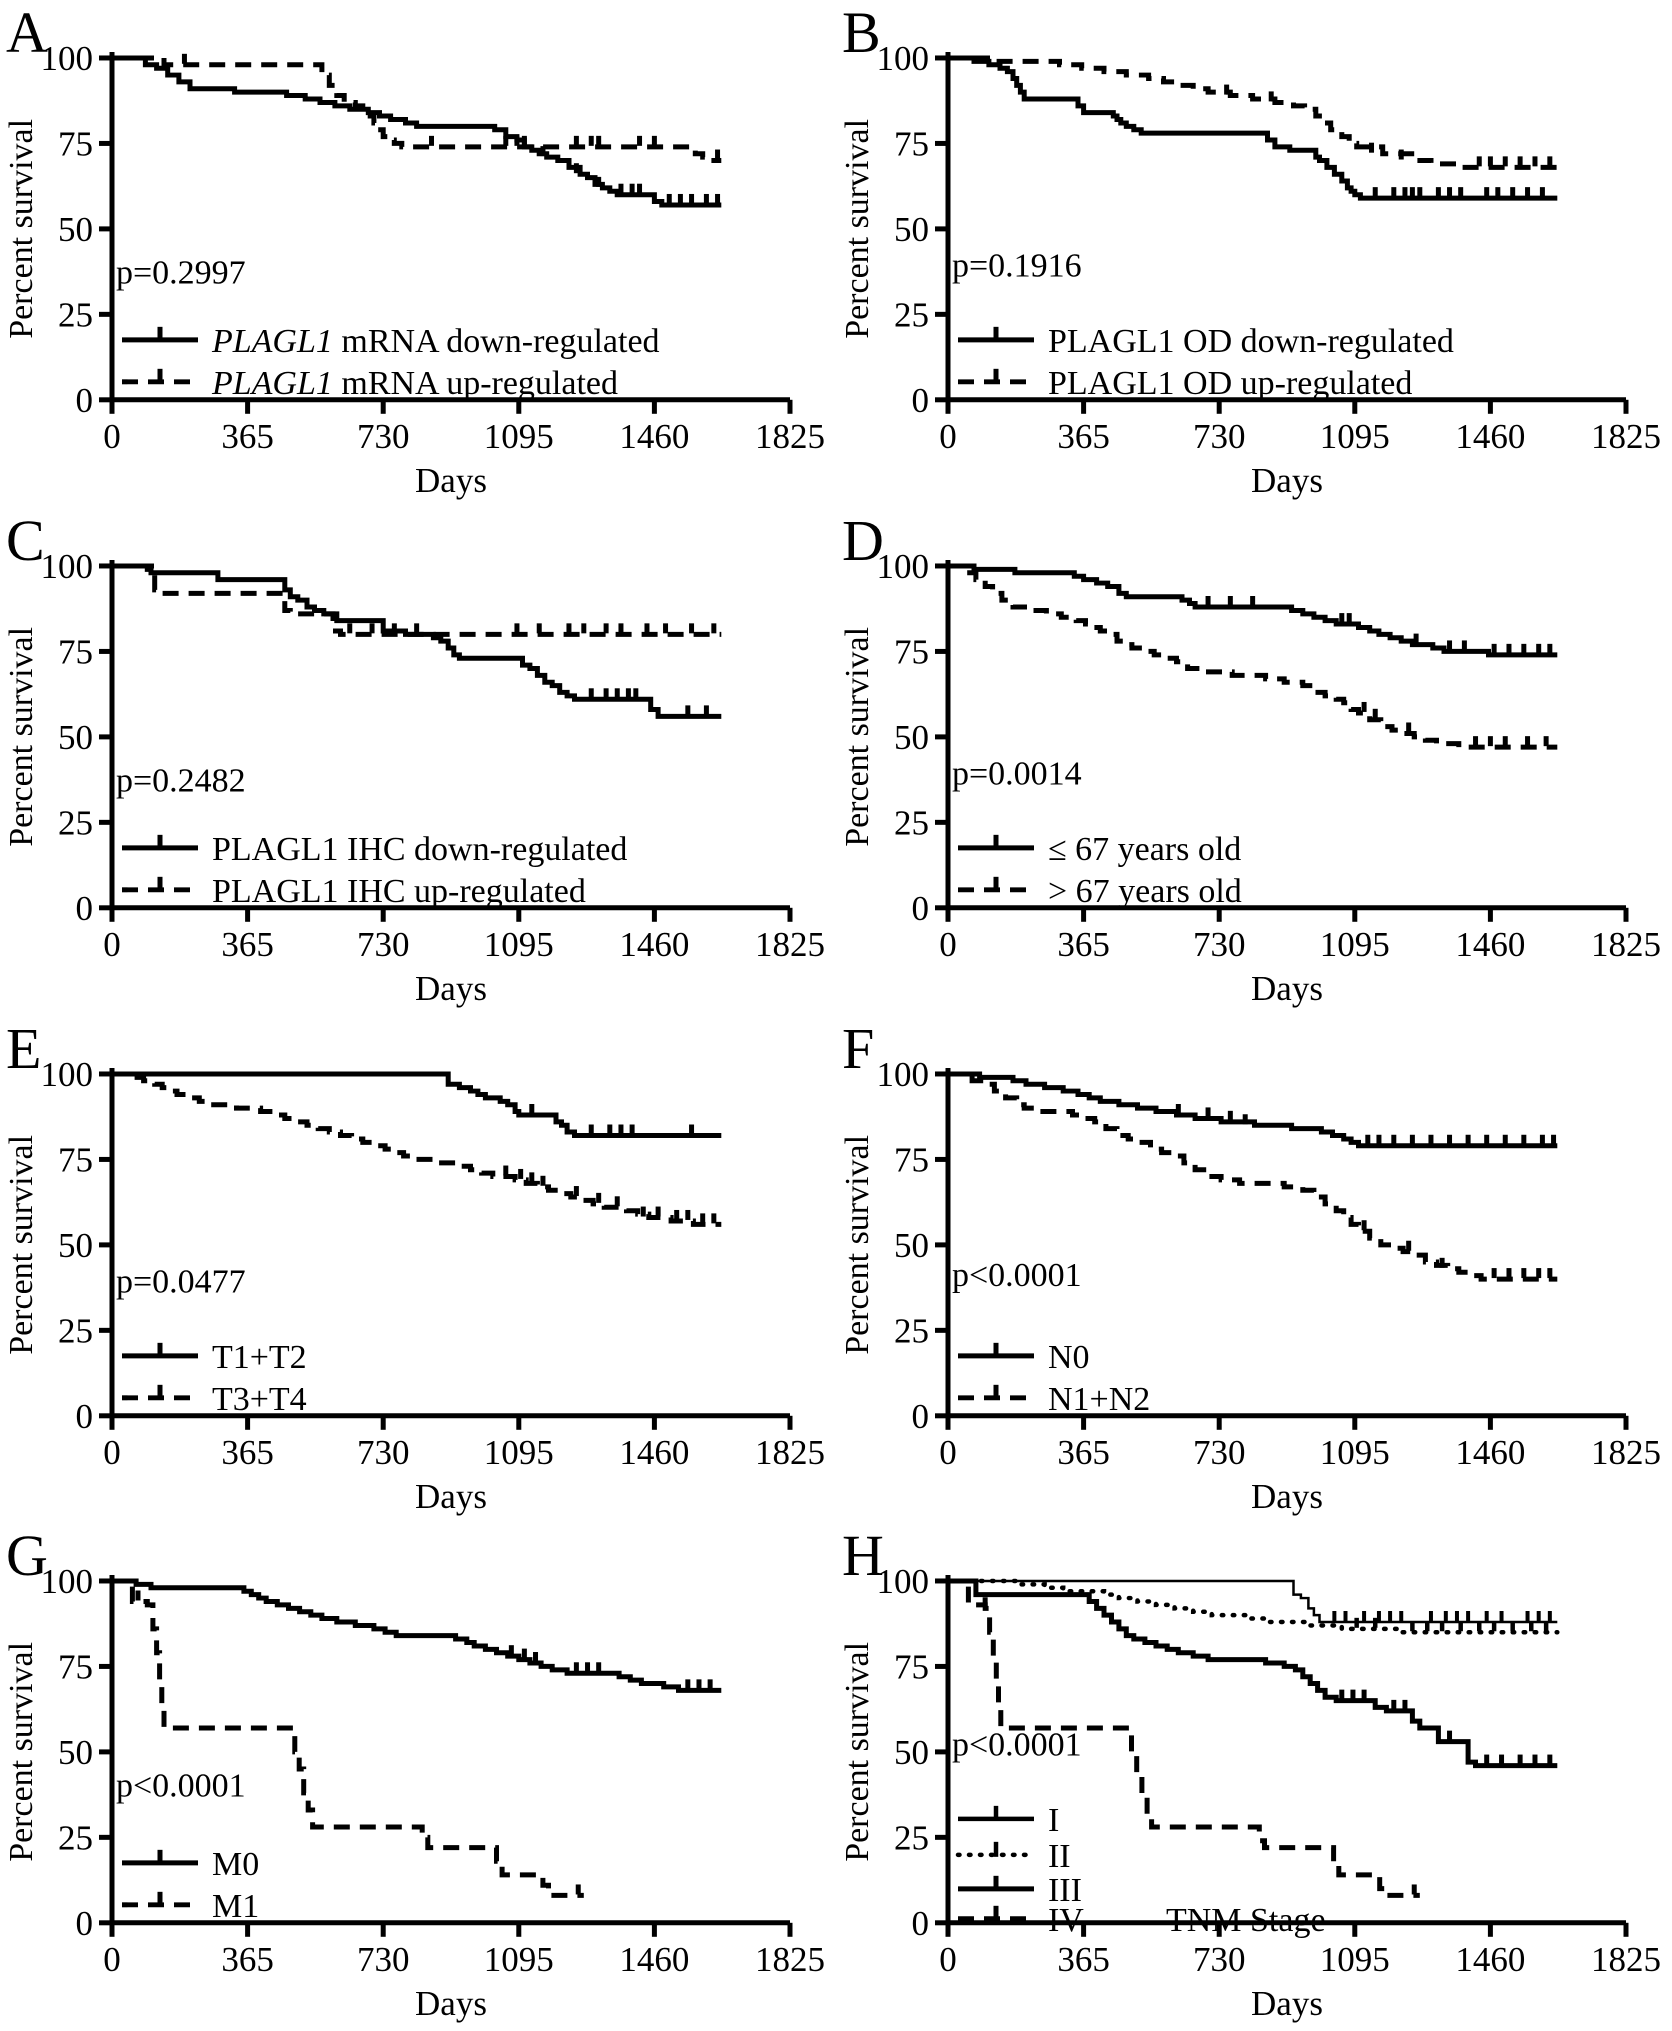 The height and width of the screenshot is (2031, 1672). What do you see at coordinates (25, 540) in the screenshot?
I see `panel-letter: C` at bounding box center [25, 540].